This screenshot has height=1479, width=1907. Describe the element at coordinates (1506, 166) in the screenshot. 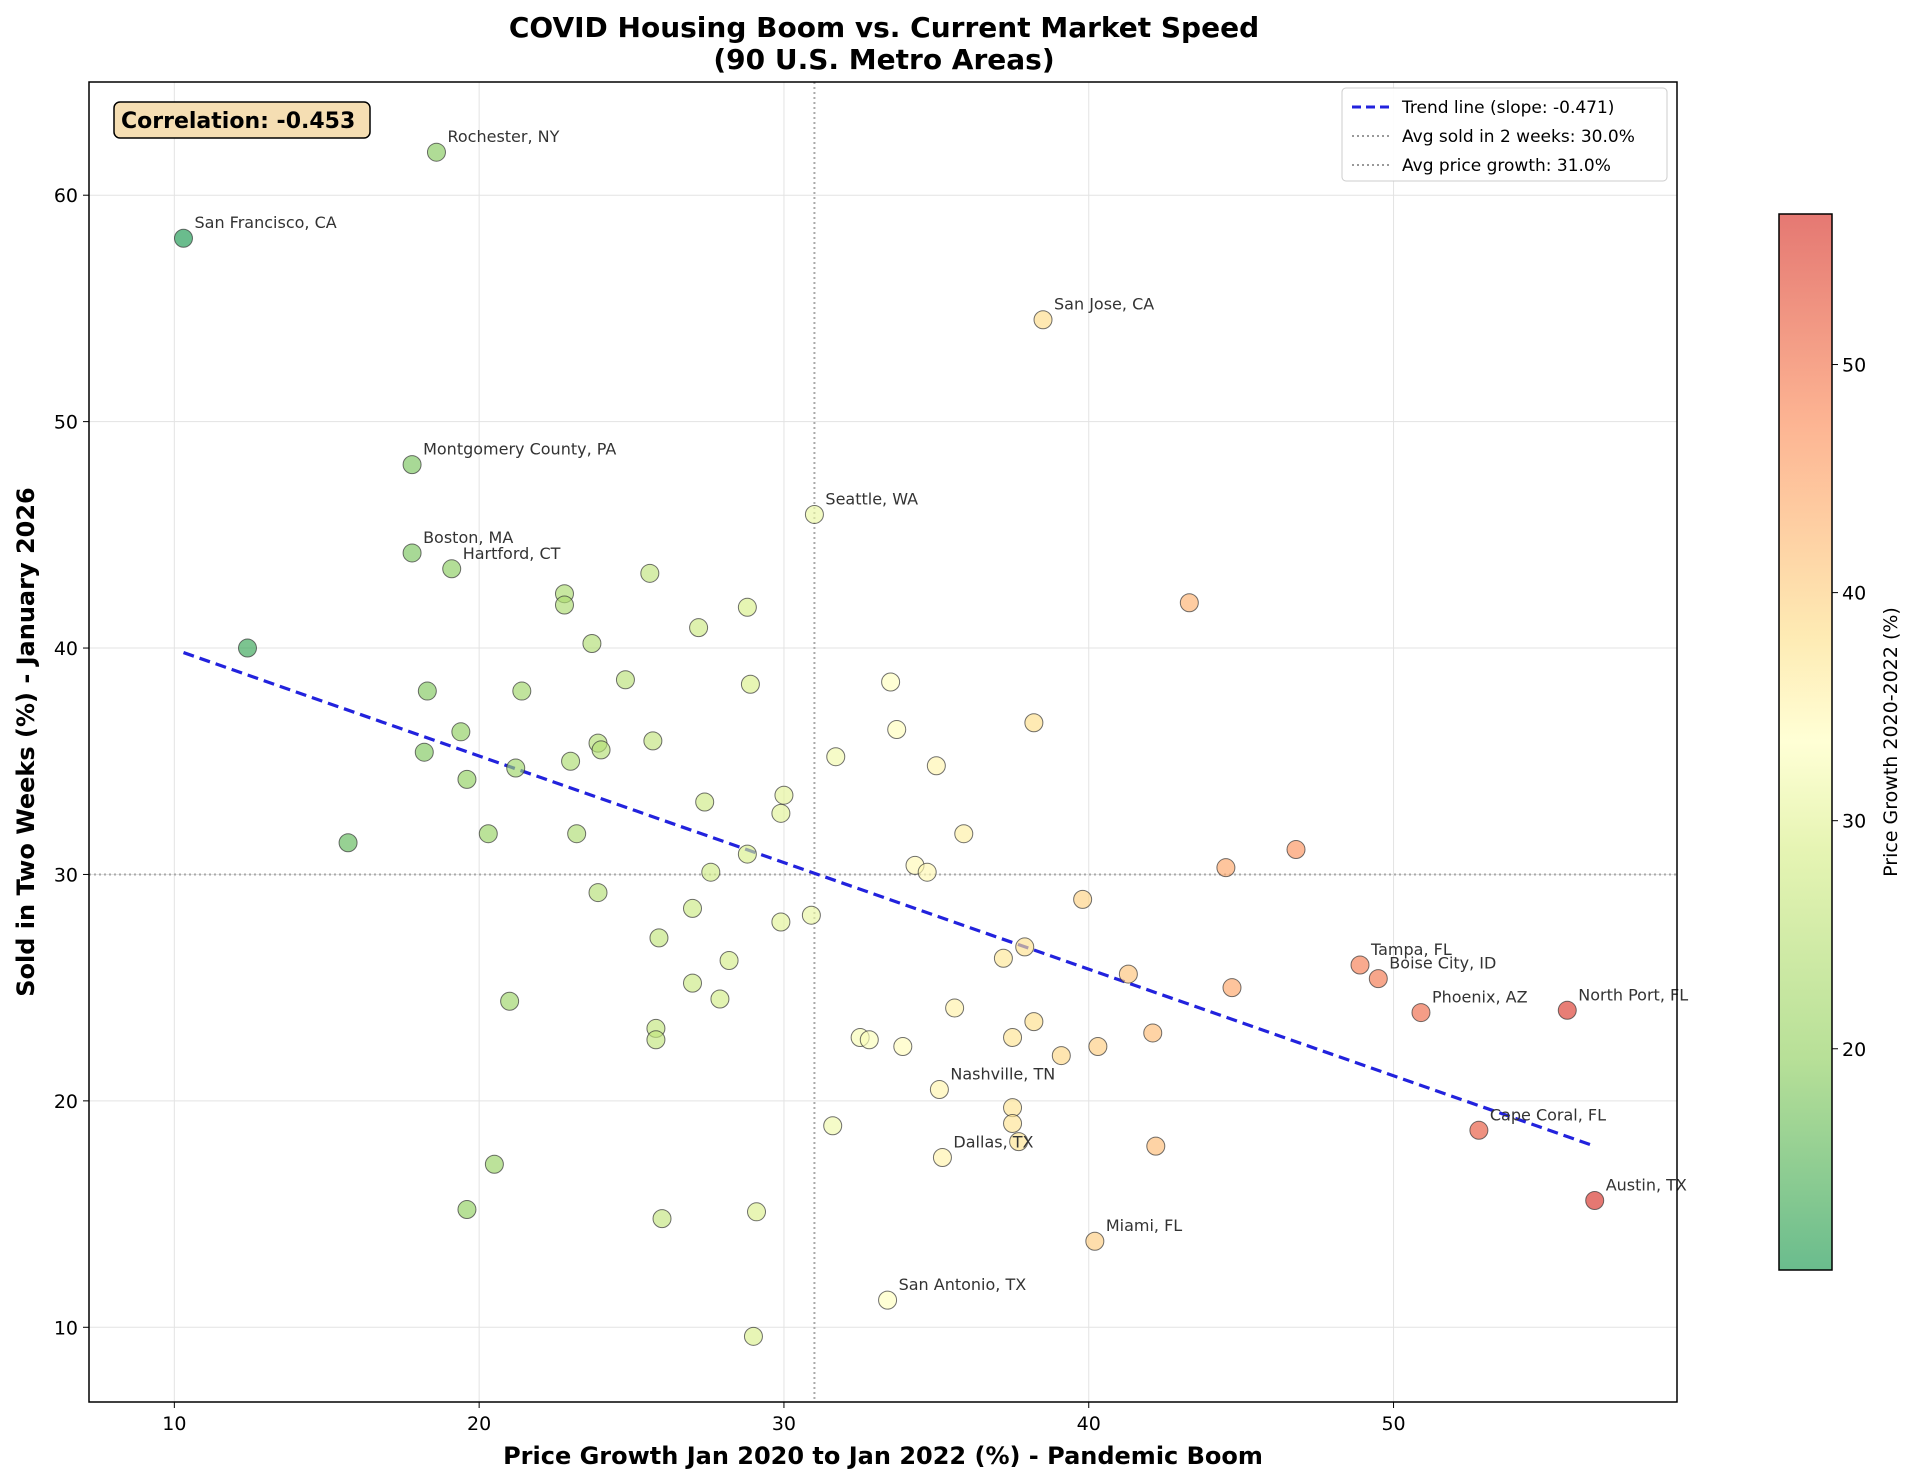

I see `legend-avg-growth-label: Avg price growth: 31.0%` at that location.